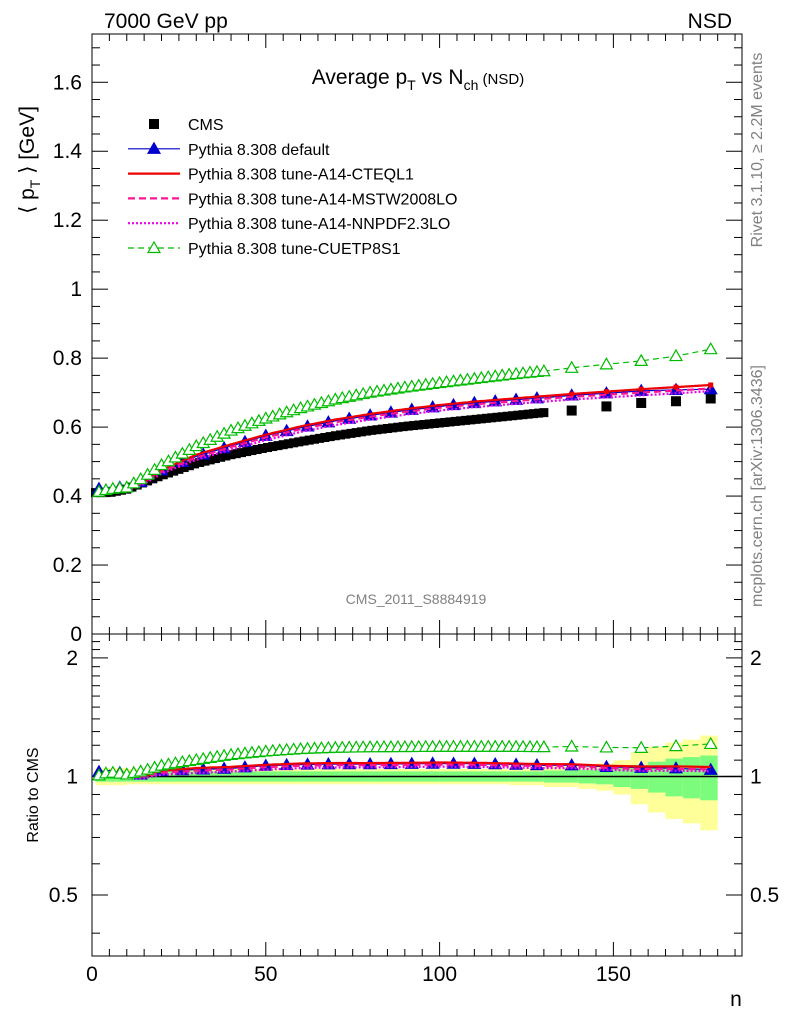 Image resolution: width=786 pixels, height=1024 pixels. I want to click on y-axis-label: ⟨ pT ⟩ [GeV], so click(29, 160).